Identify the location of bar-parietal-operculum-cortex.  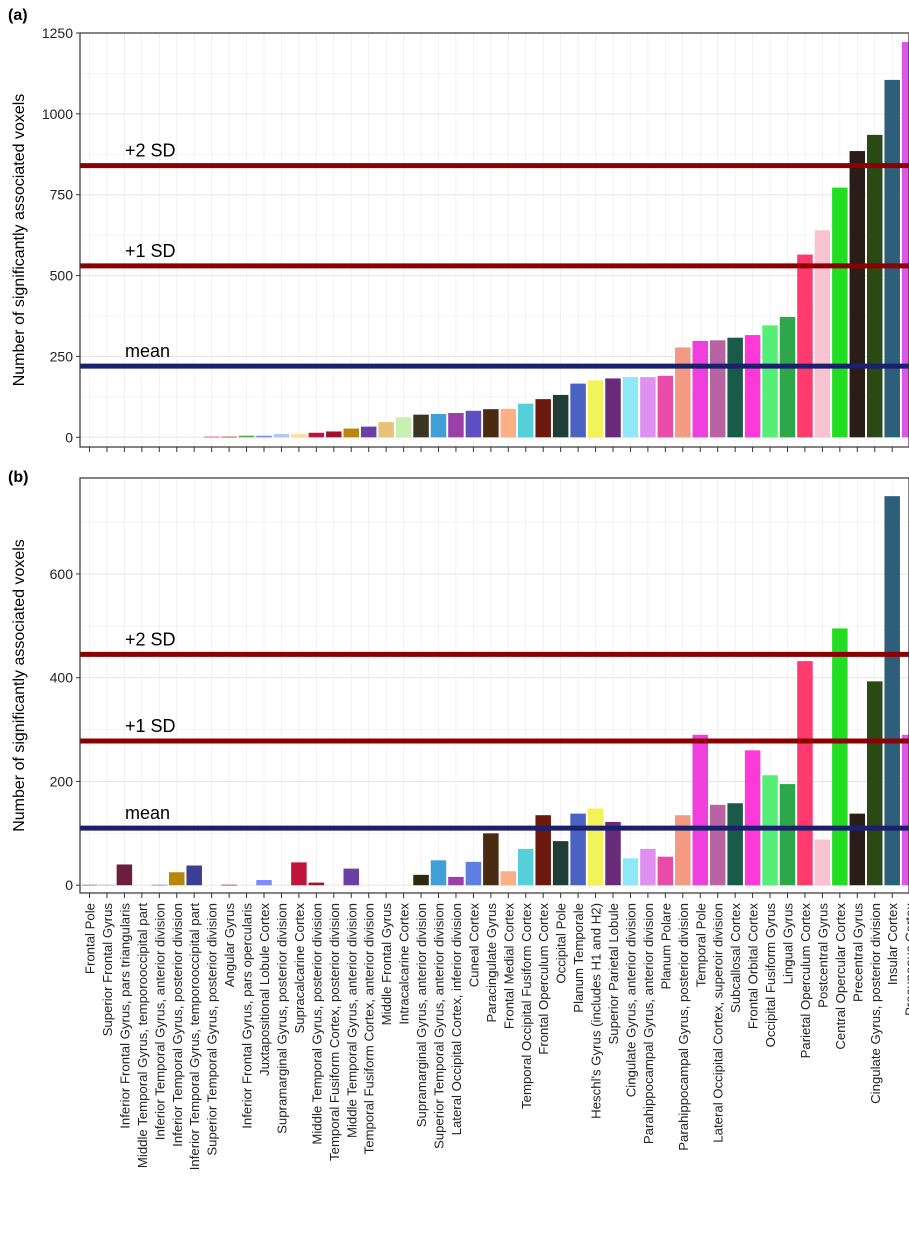
(805, 773).